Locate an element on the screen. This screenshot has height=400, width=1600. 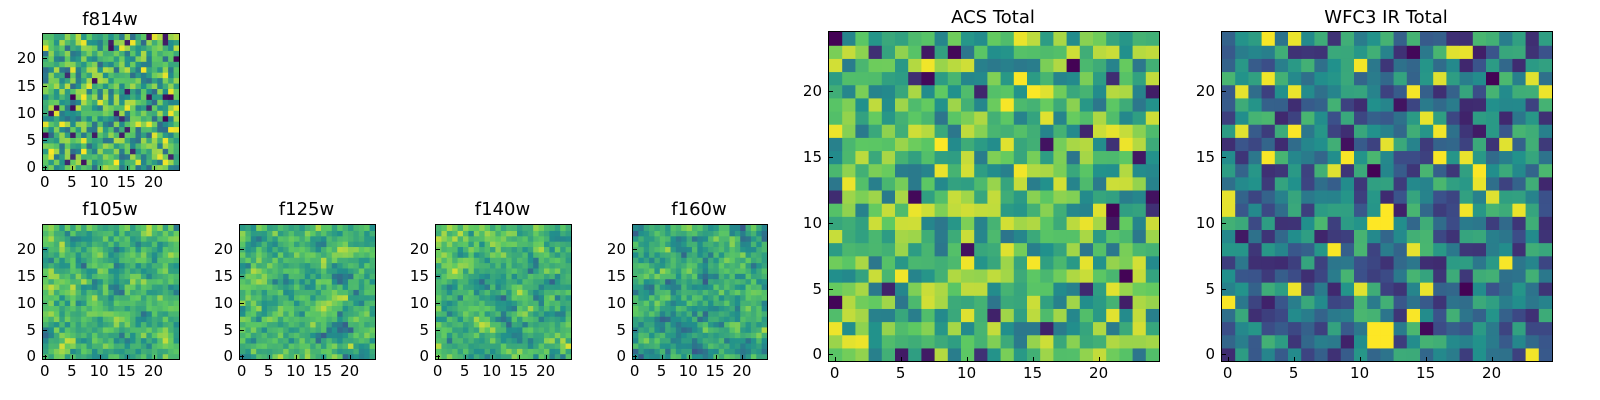
x-tick-mark is located at coordinates (466, 357).